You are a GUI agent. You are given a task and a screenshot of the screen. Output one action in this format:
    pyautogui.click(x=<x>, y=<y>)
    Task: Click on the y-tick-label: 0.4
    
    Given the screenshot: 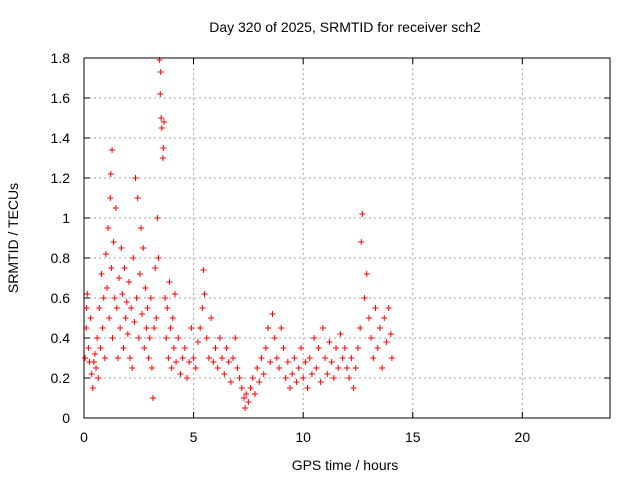 What is the action you would take?
    pyautogui.click(x=61, y=338)
    